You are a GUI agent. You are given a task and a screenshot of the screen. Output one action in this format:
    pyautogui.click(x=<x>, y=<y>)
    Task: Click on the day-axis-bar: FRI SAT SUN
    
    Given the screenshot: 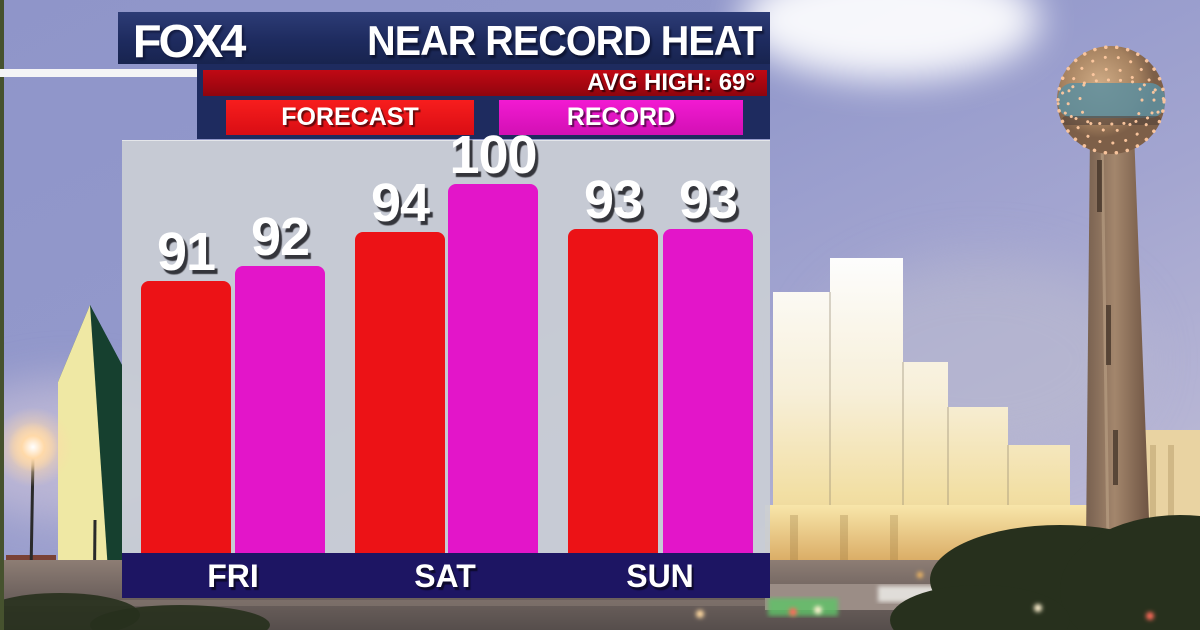 What is the action you would take?
    pyautogui.click(x=446, y=575)
    